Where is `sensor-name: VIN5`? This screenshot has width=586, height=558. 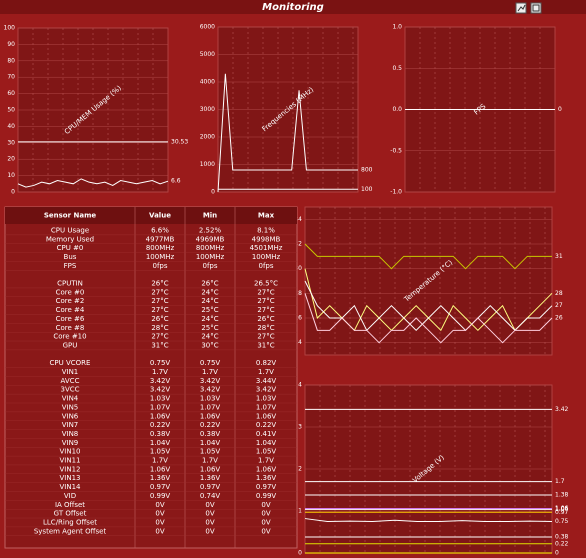 sensor-name: VIN5 is located at coordinates (70, 407).